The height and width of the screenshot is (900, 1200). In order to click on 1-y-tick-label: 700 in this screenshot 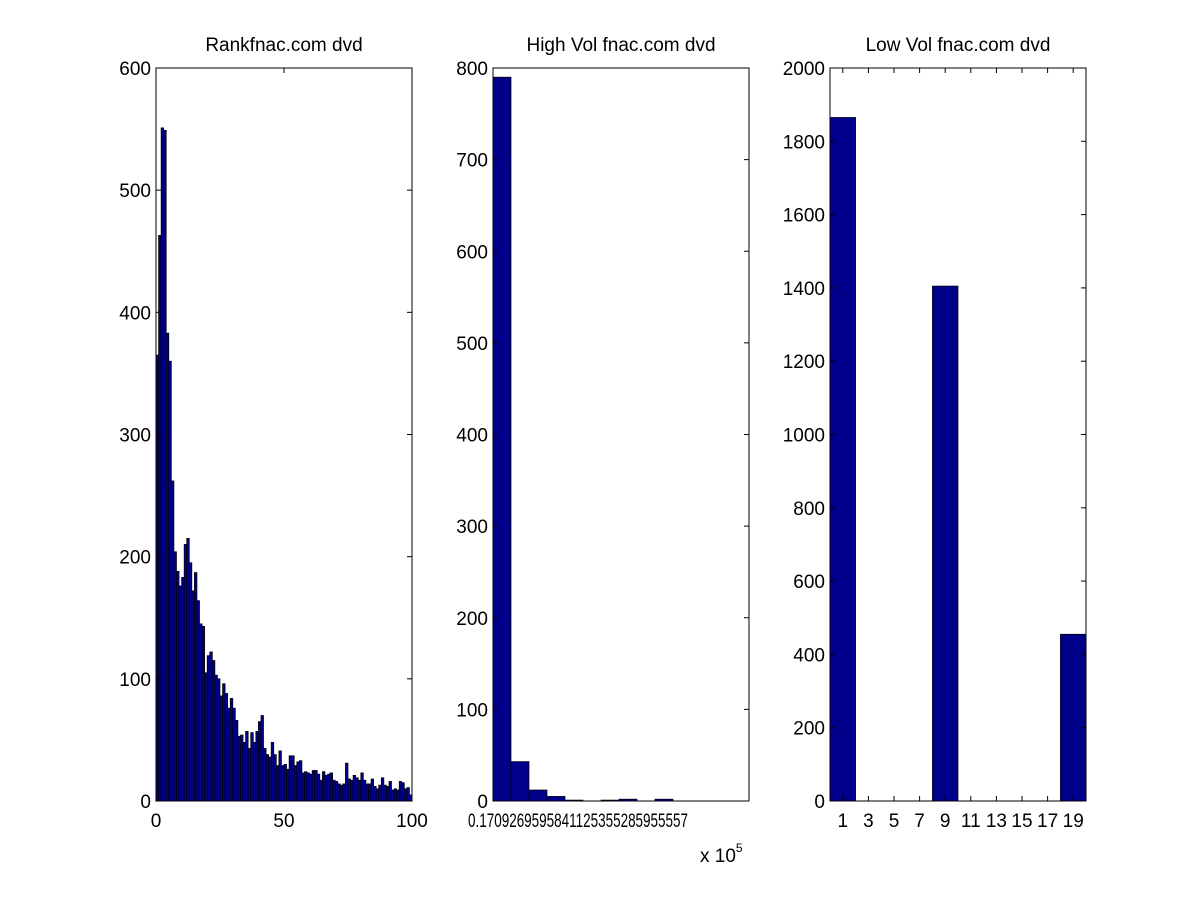, I will do `click(472, 161)`.